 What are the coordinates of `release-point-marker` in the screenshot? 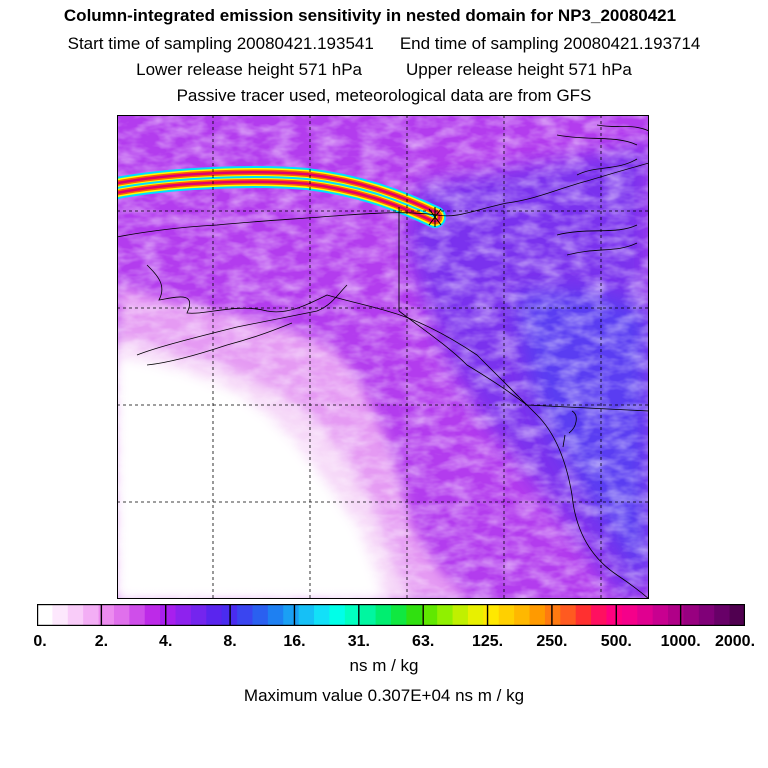 It's located at (435, 217).